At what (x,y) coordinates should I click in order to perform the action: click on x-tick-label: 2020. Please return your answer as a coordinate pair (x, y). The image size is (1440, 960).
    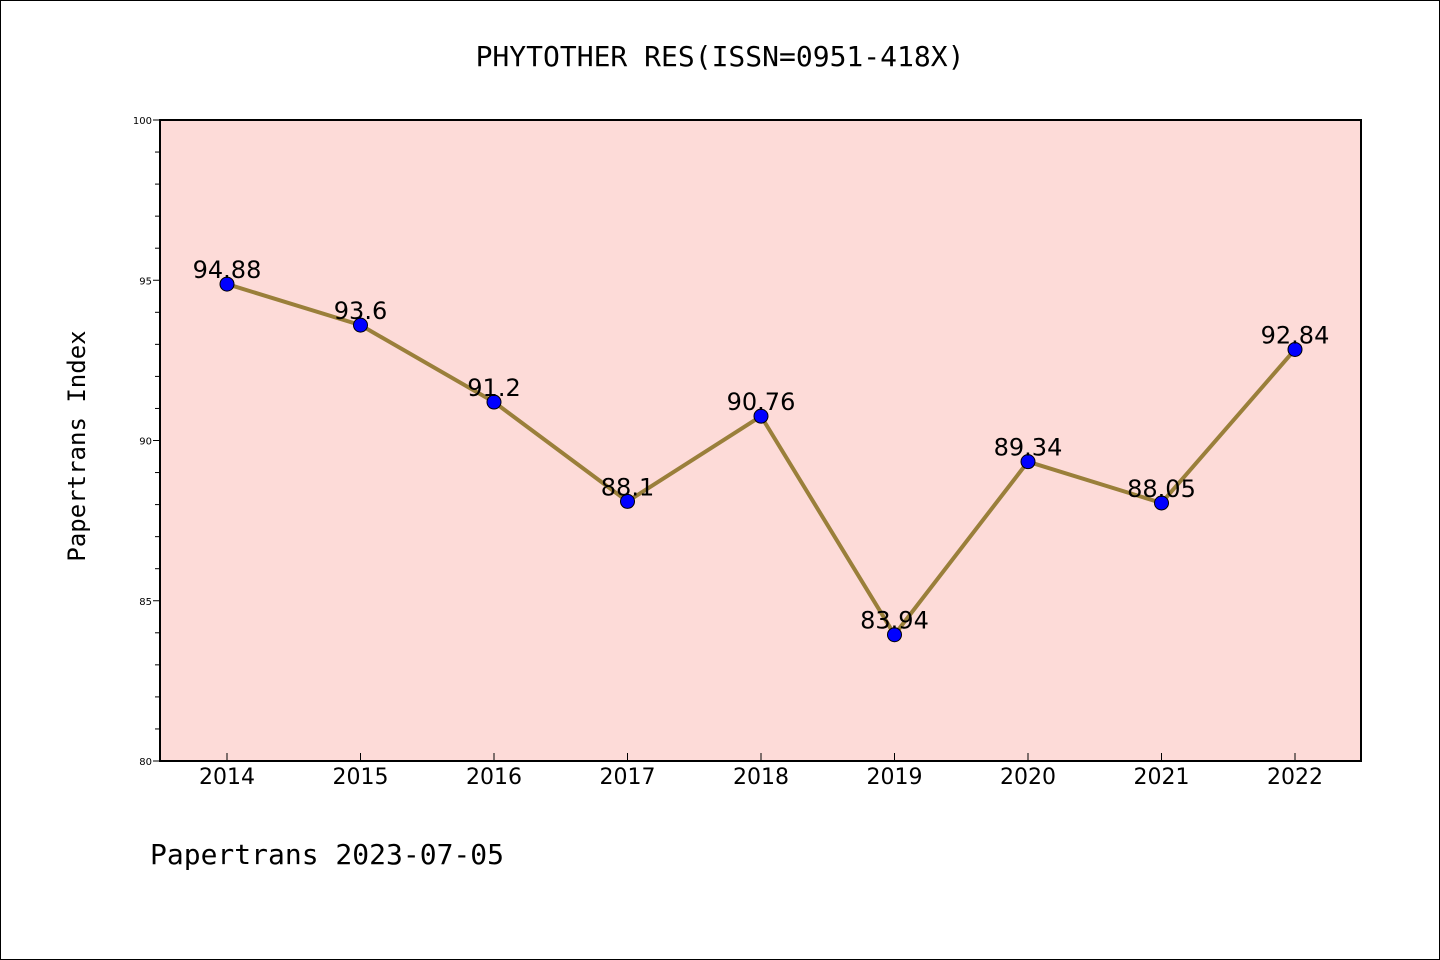
    Looking at the image, I should click on (1028, 777).